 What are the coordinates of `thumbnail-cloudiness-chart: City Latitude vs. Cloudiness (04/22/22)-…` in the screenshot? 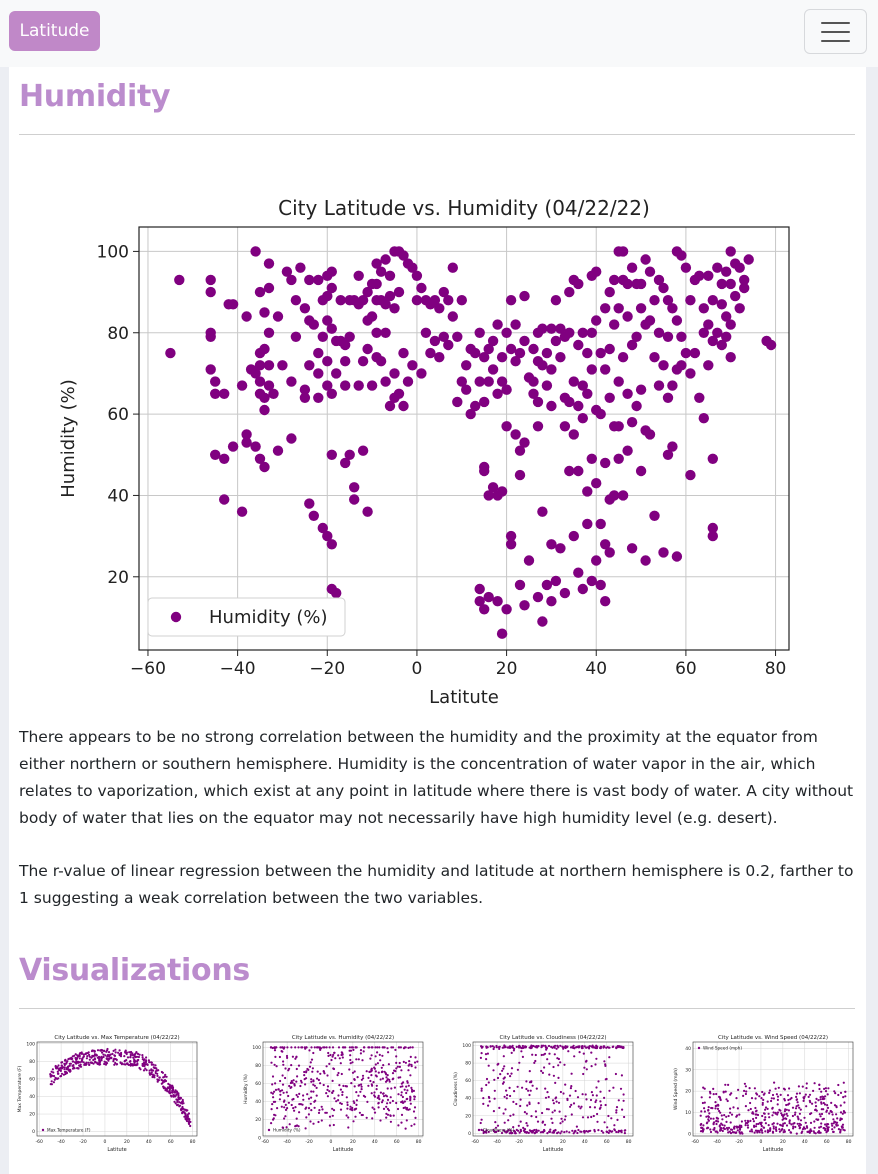 It's located at (544, 1094).